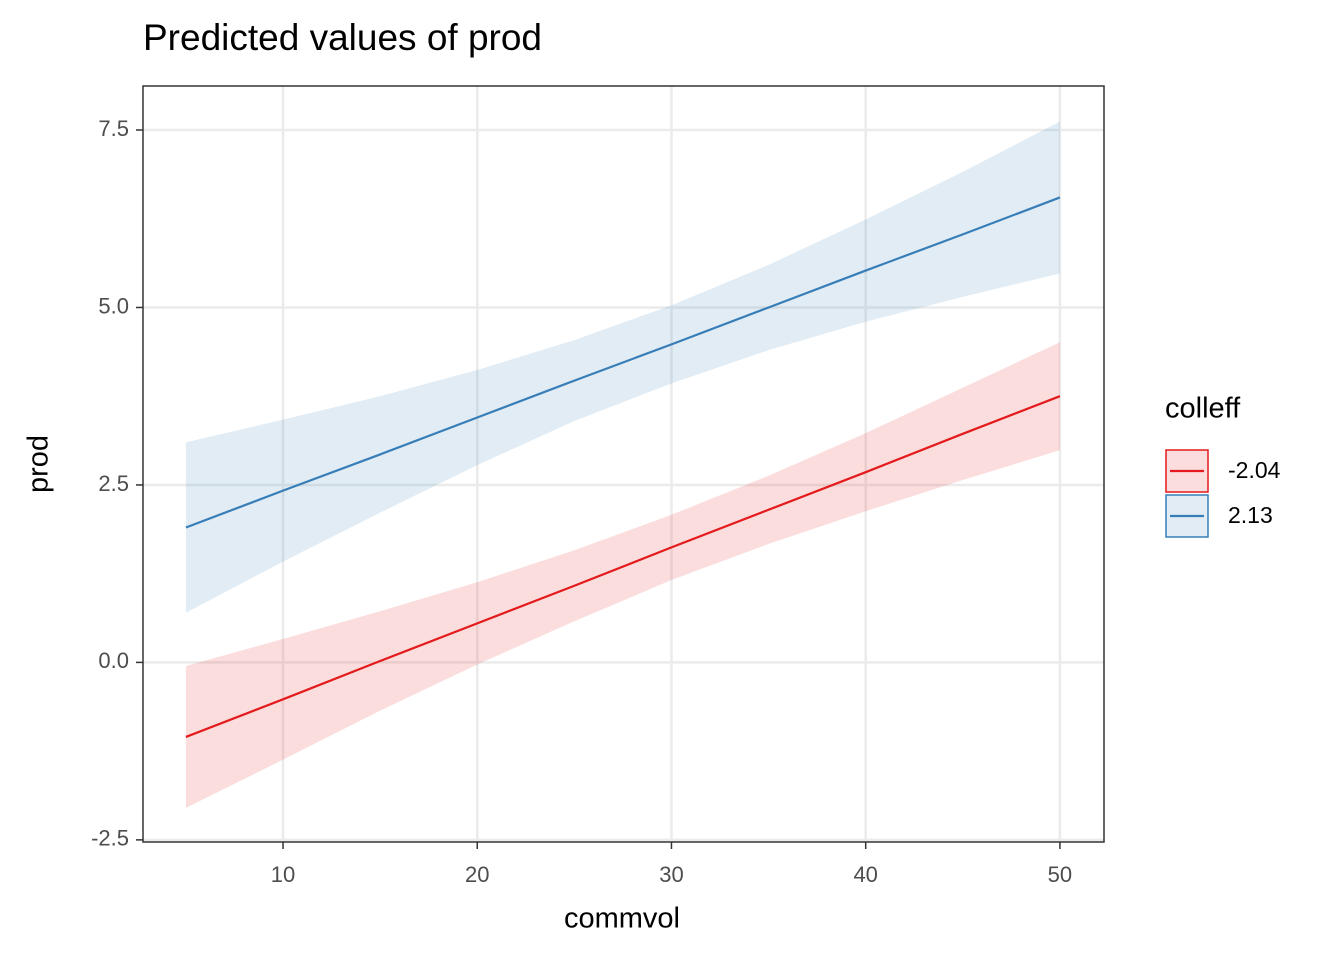 This screenshot has height=960, width=1344. Describe the element at coordinates (113, 128) in the screenshot. I see `y-tick-label: 7.5` at that location.